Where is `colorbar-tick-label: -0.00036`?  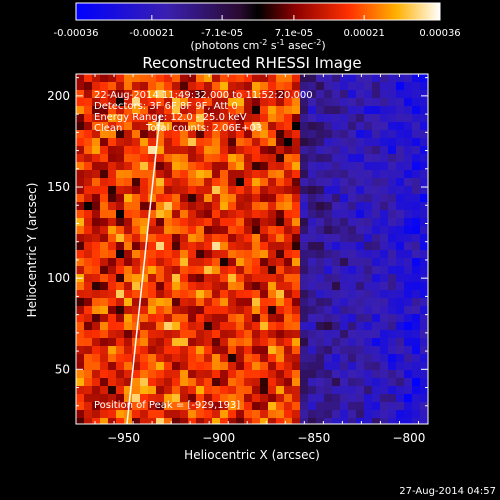 colorbar-tick-label: -0.00036 is located at coordinates (76, 33).